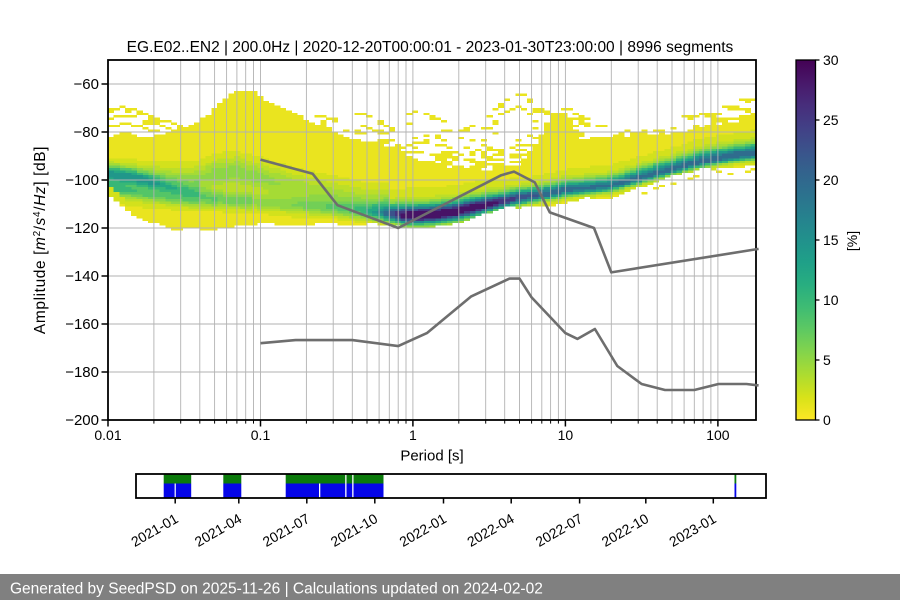 This screenshot has height=600, width=900. Describe the element at coordinates (86, 84) in the screenshot. I see `svg-text: −60` at that location.